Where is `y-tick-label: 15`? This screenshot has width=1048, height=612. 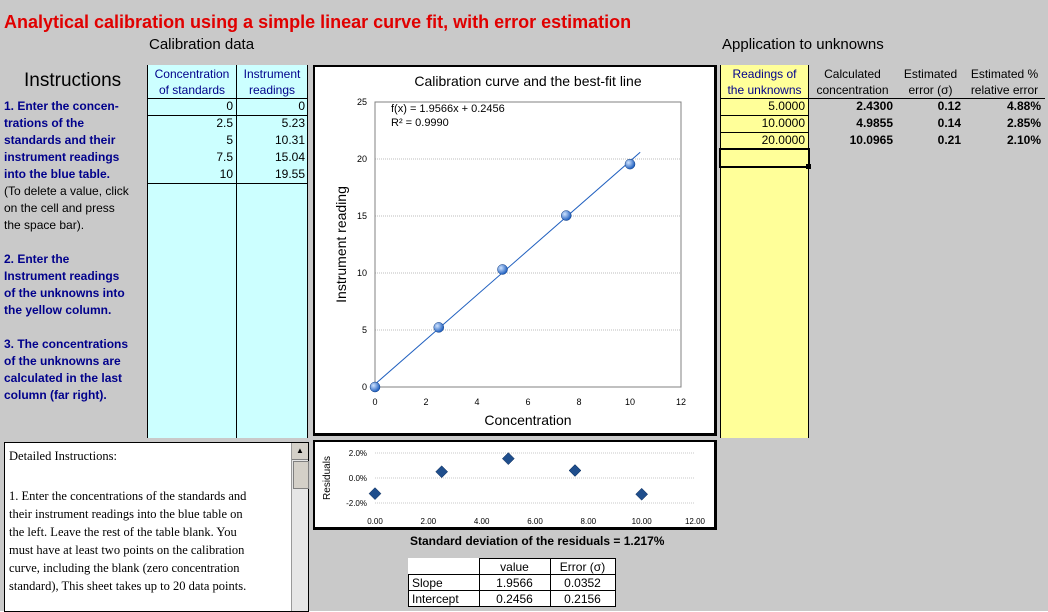
y-tick-label: 15 is located at coordinates (362, 216).